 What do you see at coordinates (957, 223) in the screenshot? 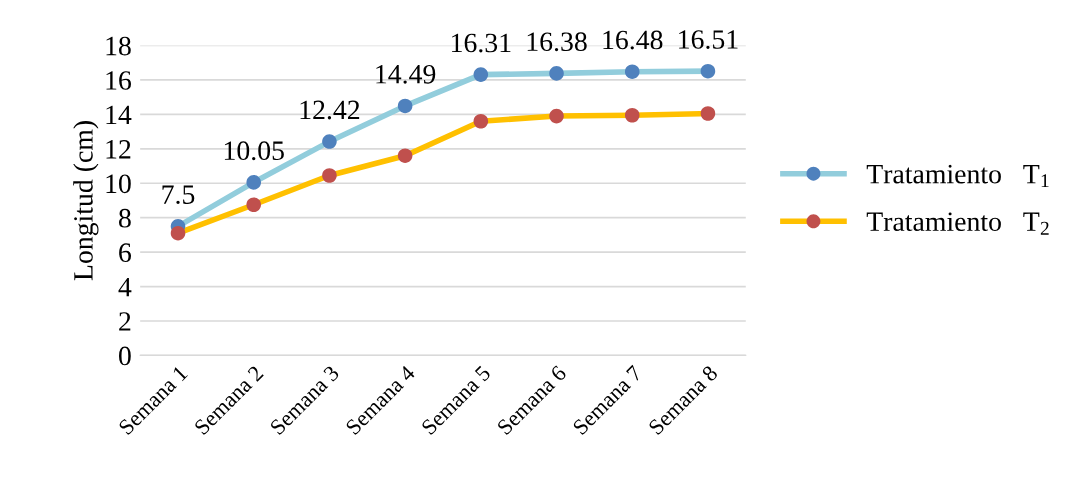
I see `legend-label: Tratamiento T$_{2}$` at bounding box center [957, 223].